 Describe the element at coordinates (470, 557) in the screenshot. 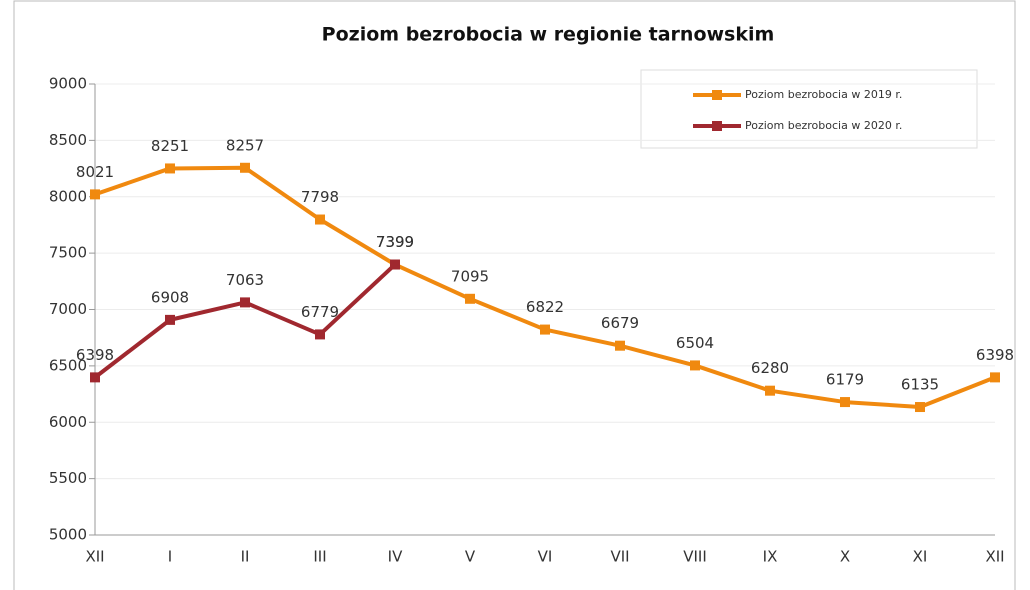

I see `x-tick-label: V` at that location.